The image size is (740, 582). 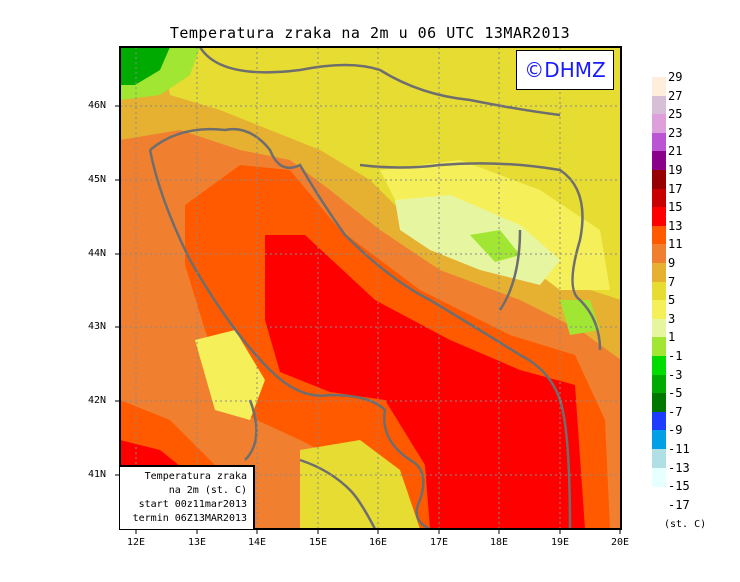 What do you see at coordinates (679, 486) in the screenshot?
I see `colorbar-label: -15` at bounding box center [679, 486].